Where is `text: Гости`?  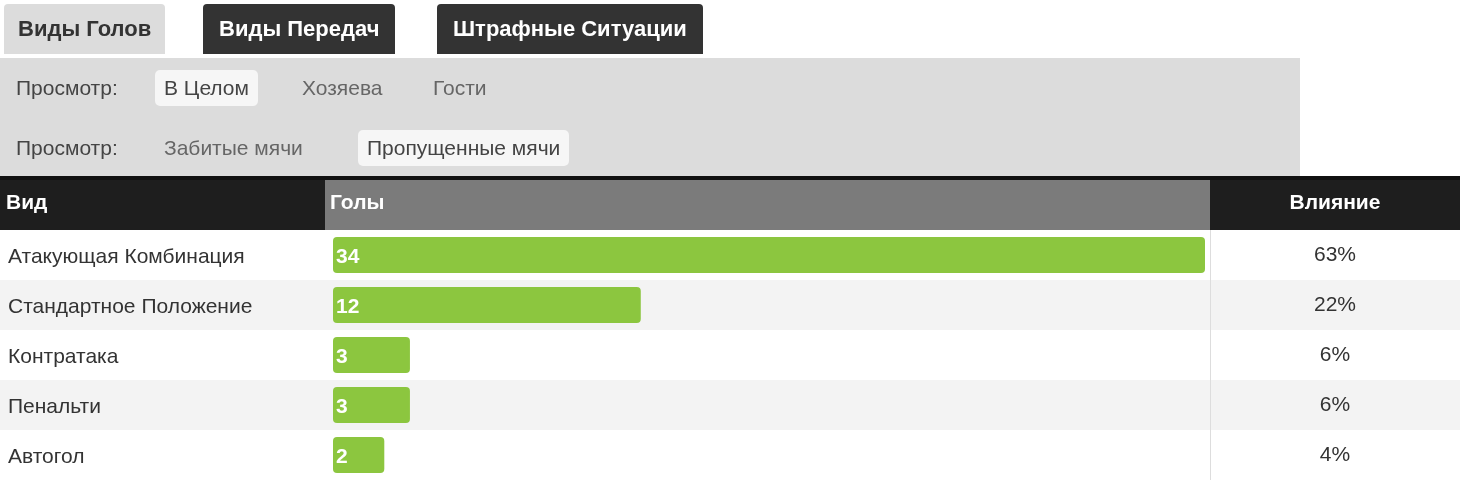
text: Гости is located at coordinates (460, 88).